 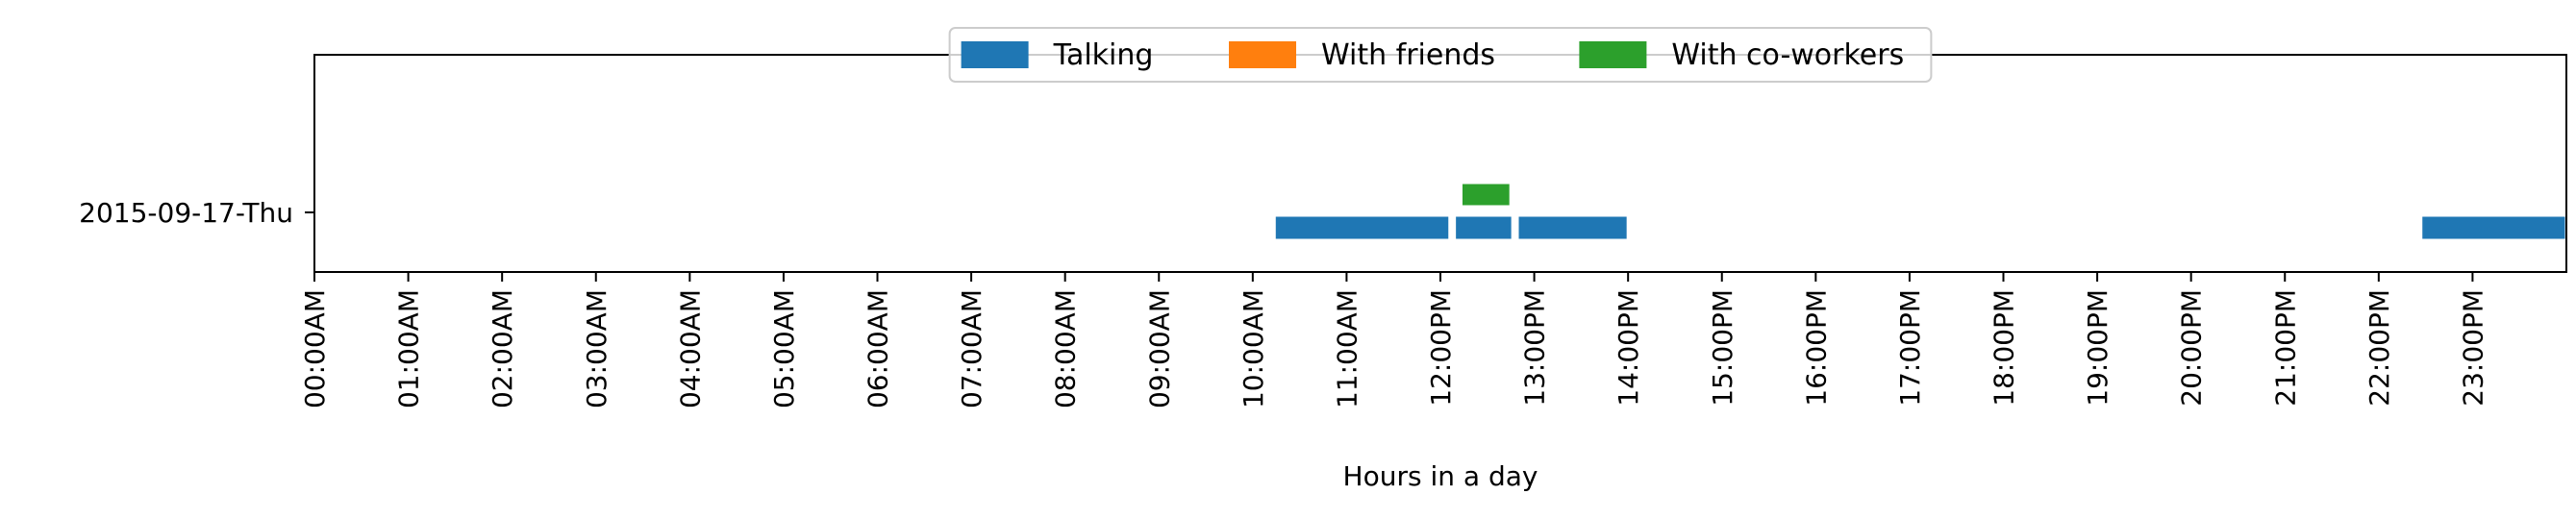 What do you see at coordinates (2192, 348) in the screenshot?
I see `x-tick-label: 20:00PM` at bounding box center [2192, 348].